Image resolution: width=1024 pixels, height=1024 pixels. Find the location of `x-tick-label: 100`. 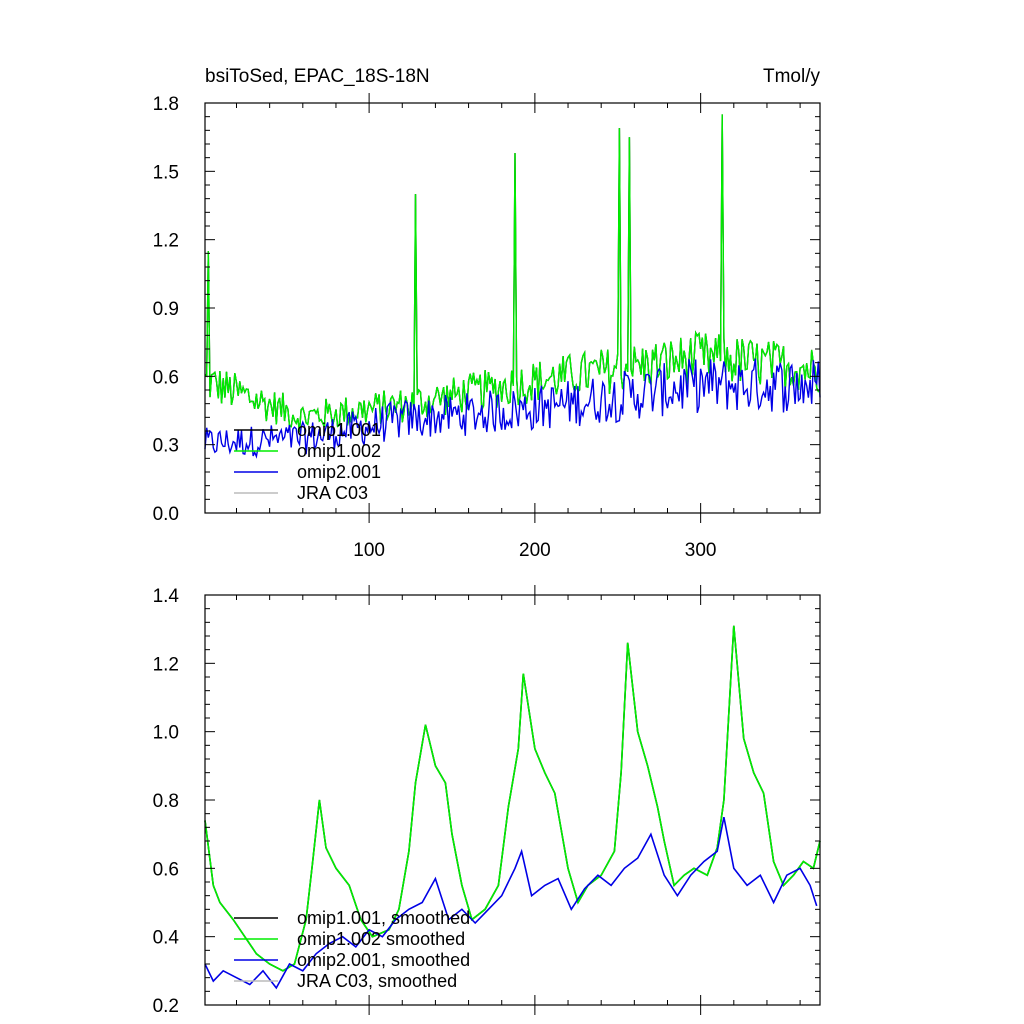

x-tick-label: 100 is located at coordinates (369, 550).